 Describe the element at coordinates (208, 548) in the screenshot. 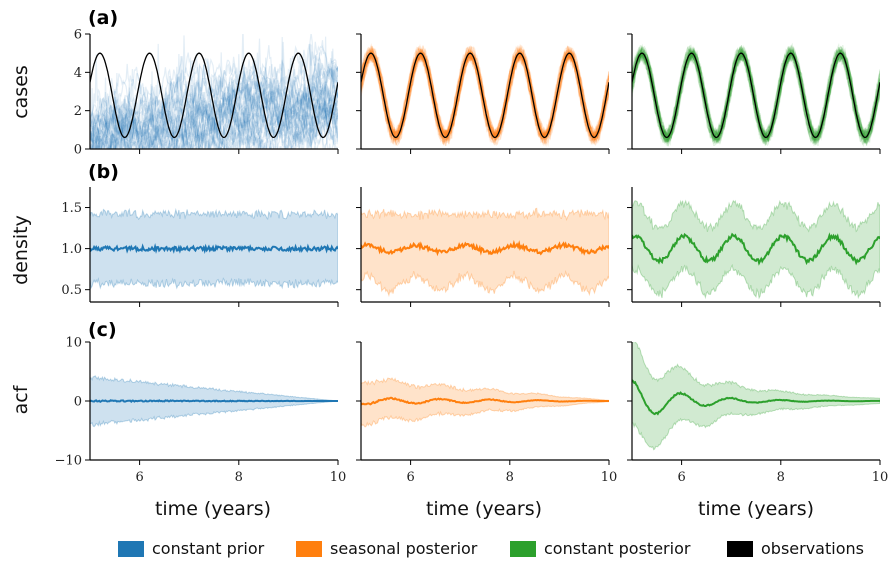

I see `legend-label-constant-prior: constant prior` at that location.